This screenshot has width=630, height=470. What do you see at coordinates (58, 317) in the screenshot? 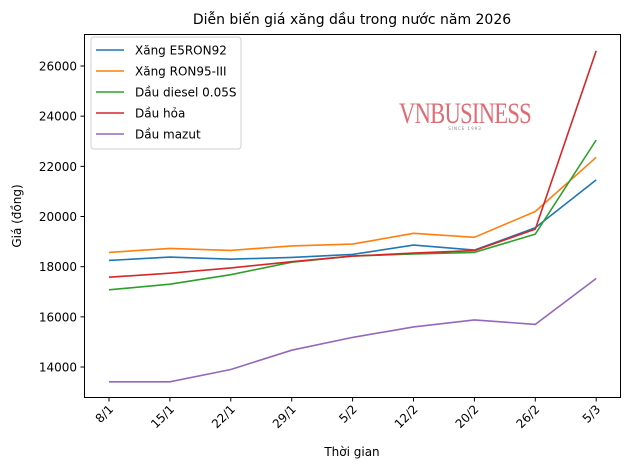
I see `y-tick-label: 16000` at bounding box center [58, 317].